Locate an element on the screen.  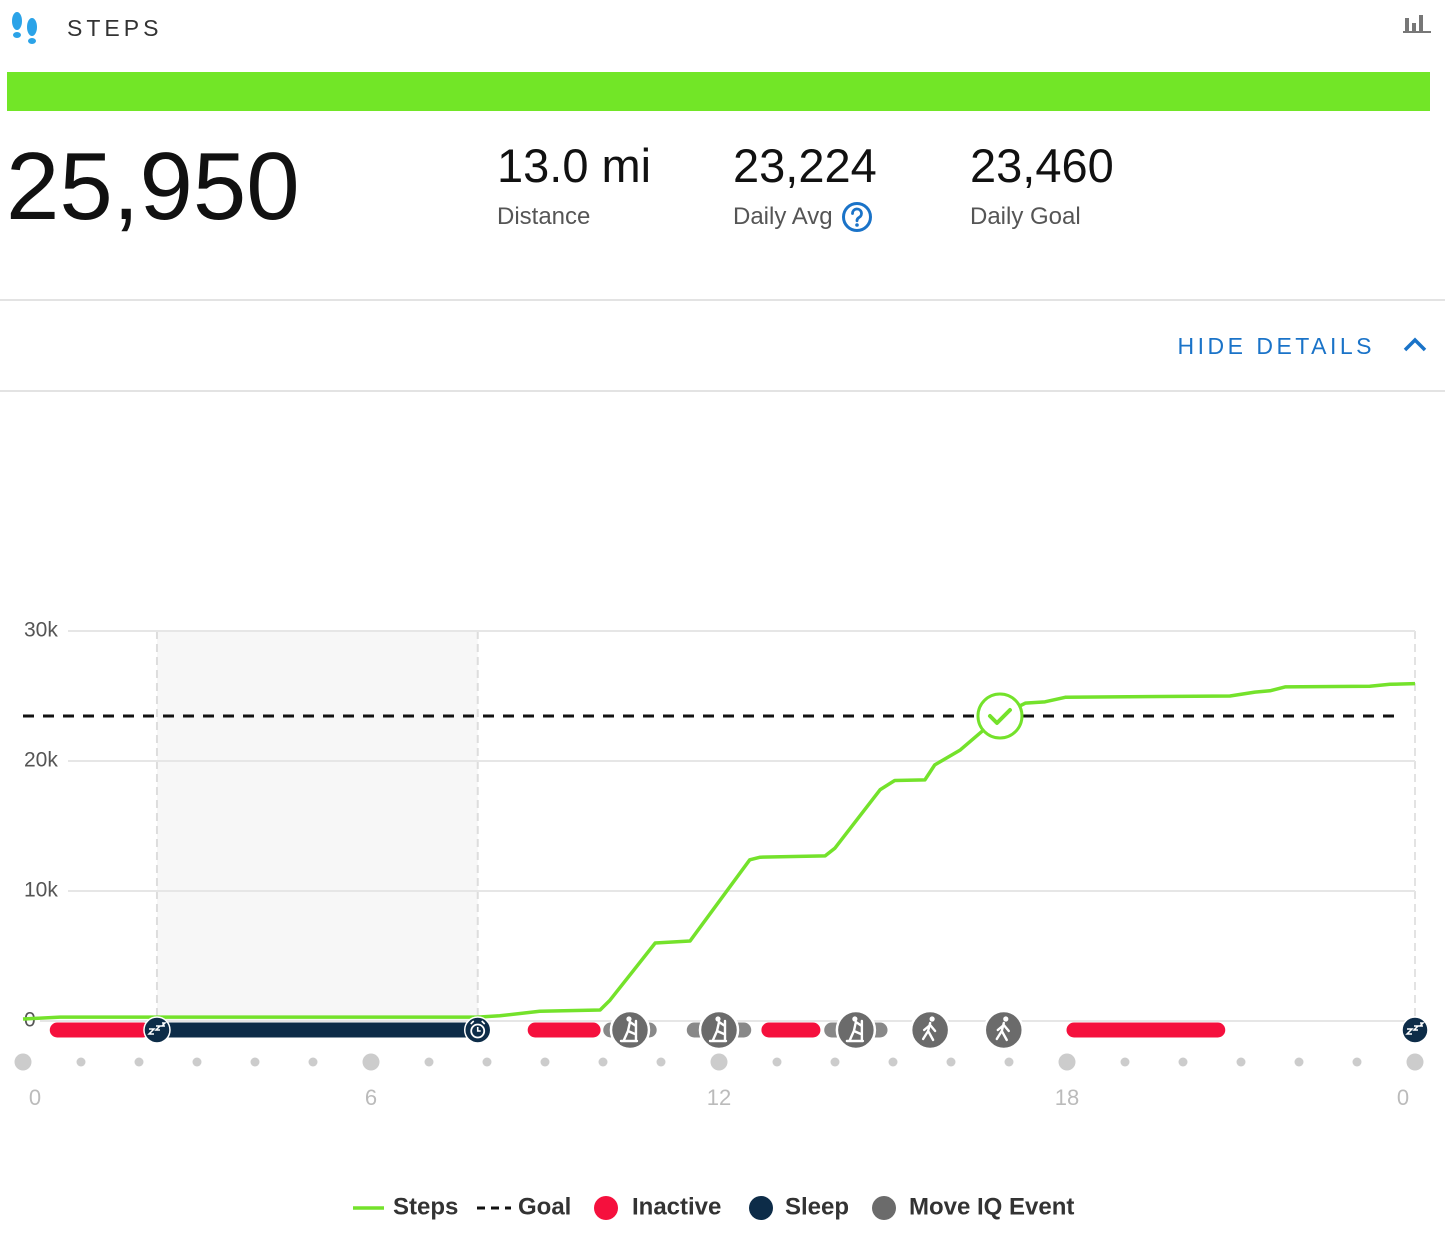
goal-reached-badge is located at coordinates (1000, 716).